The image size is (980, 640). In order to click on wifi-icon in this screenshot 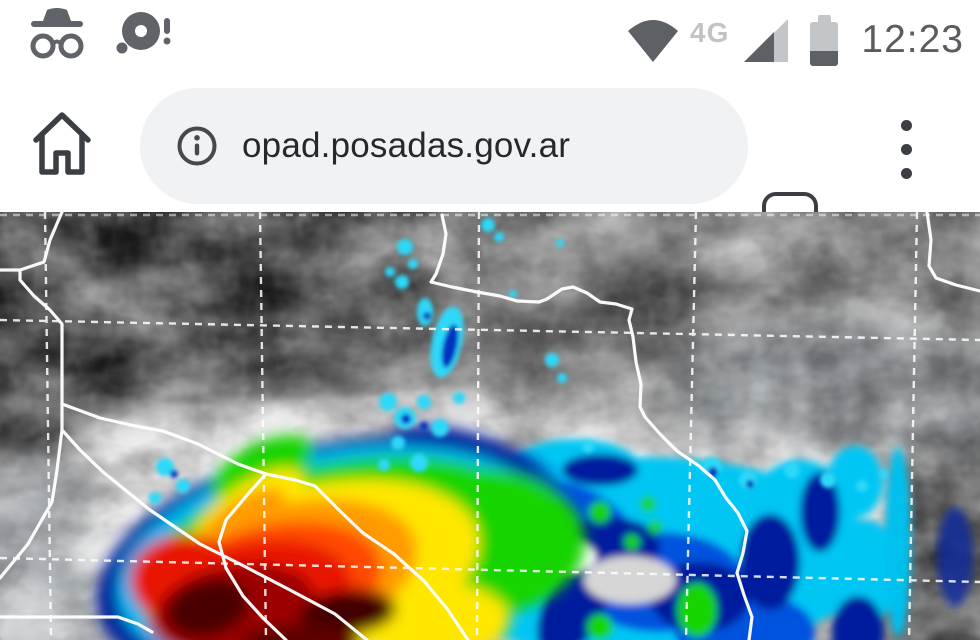, I will do `click(653, 41)`.